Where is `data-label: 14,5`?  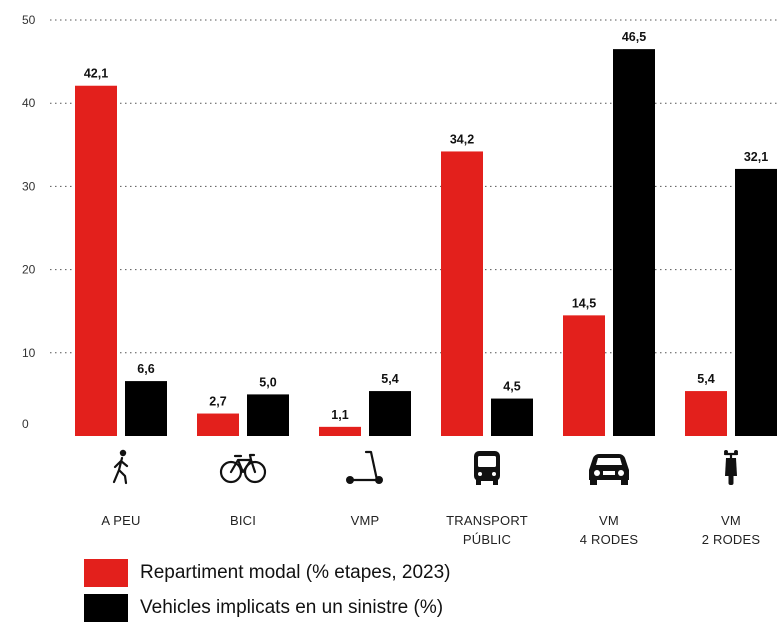 data-label: 14,5 is located at coordinates (584, 303).